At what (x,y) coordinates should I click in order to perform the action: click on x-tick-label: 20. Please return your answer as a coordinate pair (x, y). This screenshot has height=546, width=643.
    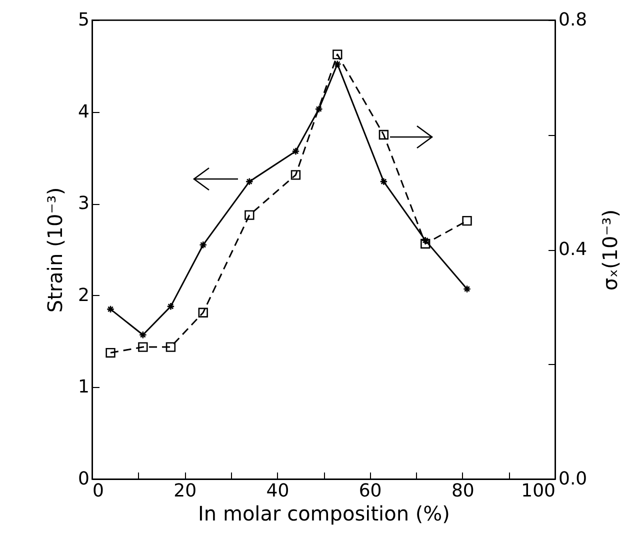
    Looking at the image, I should click on (185, 491).